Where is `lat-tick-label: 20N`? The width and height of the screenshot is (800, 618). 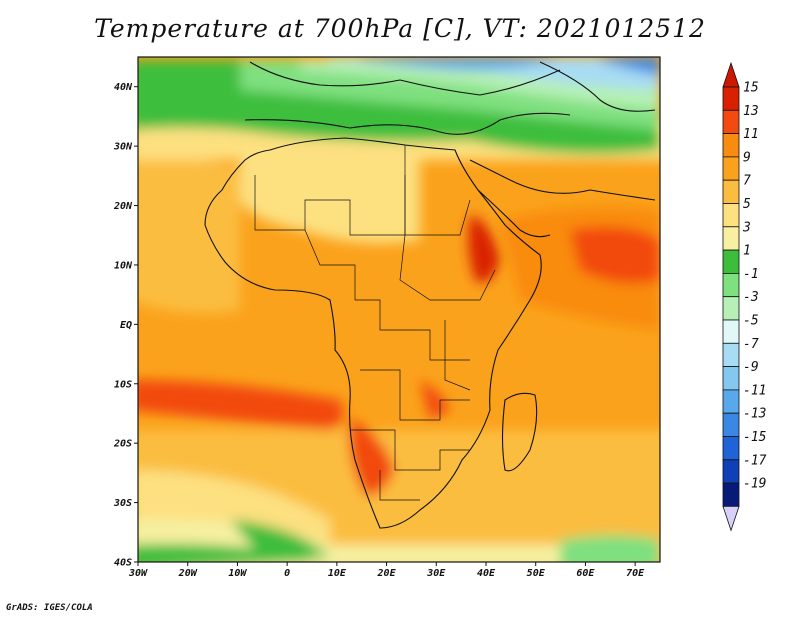 lat-tick-label: 20N is located at coordinates (123, 206).